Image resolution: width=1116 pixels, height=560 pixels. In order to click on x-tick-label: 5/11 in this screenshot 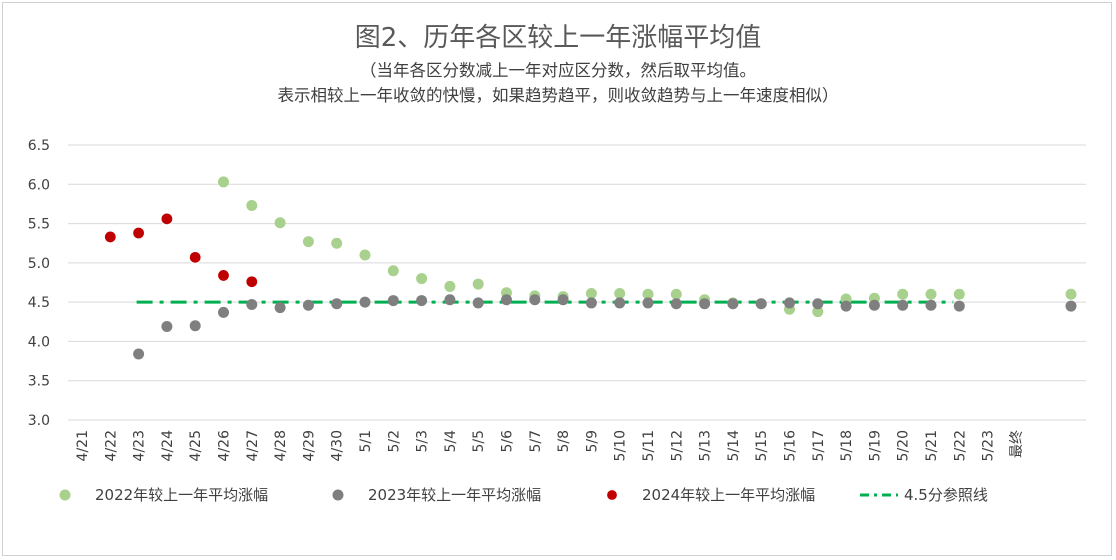, I will do `click(649, 445)`.